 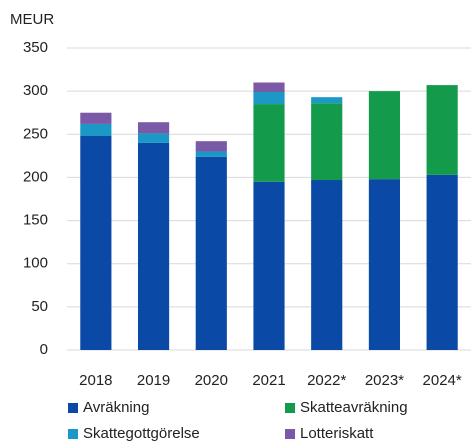 I want to click on legend-label: Avräkning, so click(x=116, y=407).